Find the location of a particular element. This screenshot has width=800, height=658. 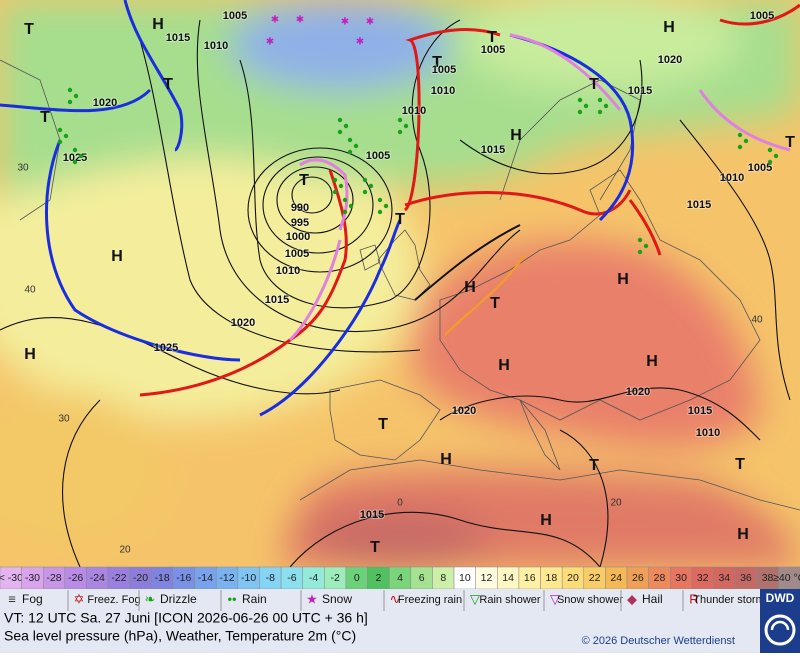

warm-south-west is located at coordinates (85, 470).